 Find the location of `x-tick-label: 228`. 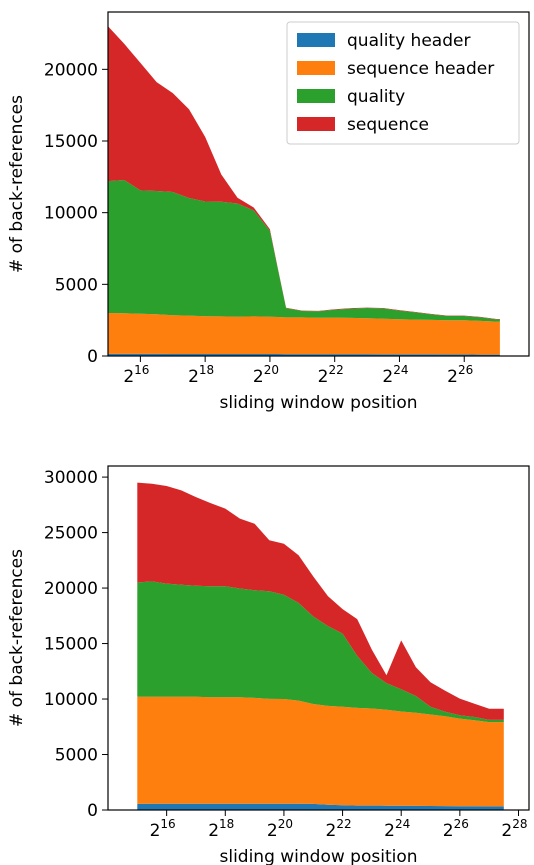

x-tick-label: 228 is located at coordinates (514, 829).